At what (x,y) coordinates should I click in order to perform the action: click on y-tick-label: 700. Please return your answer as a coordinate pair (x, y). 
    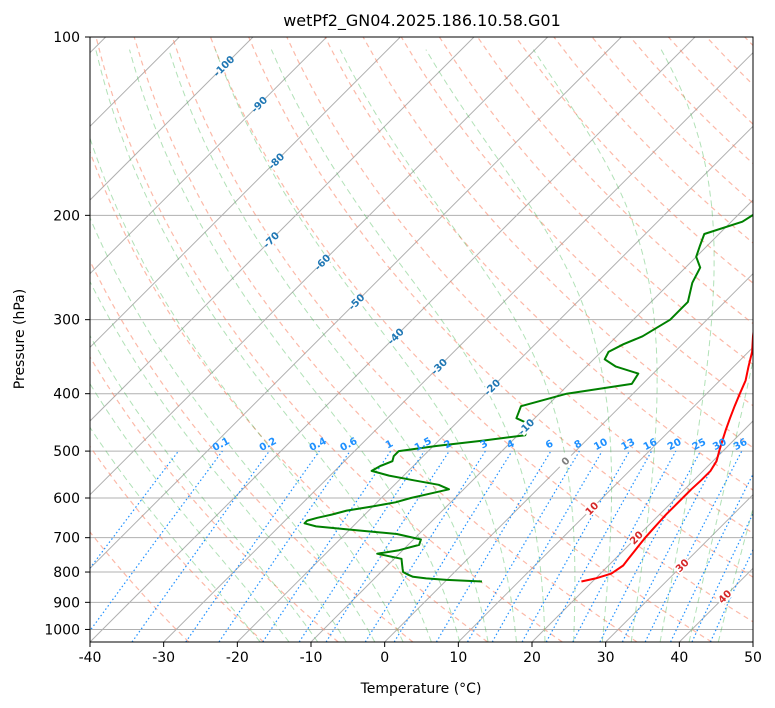
    Looking at the image, I should click on (66, 539).